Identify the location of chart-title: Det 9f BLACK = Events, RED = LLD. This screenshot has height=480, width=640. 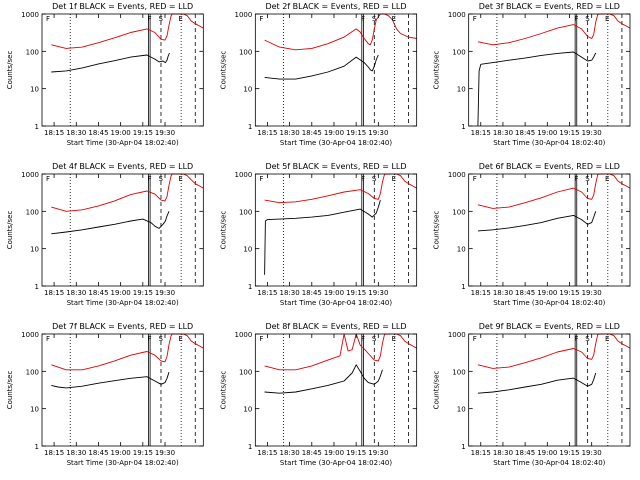
(549, 326).